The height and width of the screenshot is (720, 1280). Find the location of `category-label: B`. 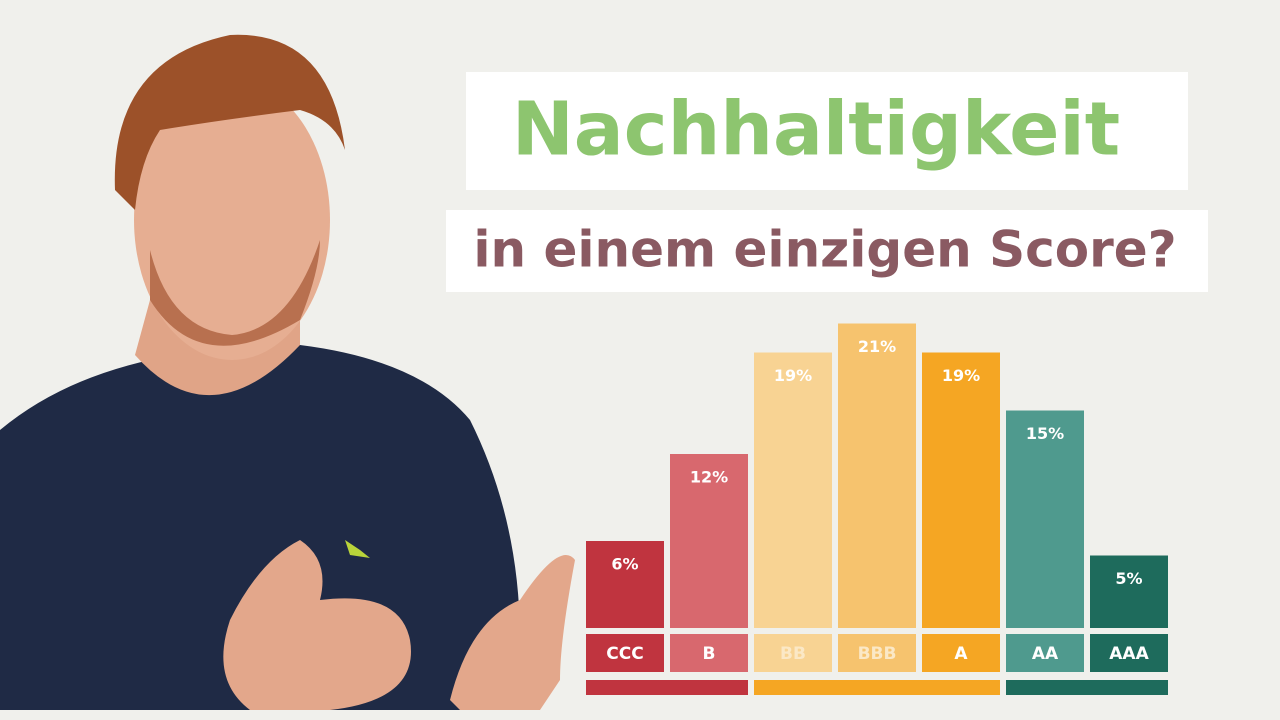

category-label: B is located at coordinates (709, 654).